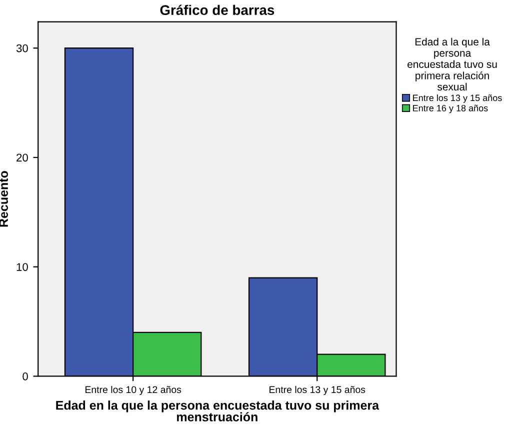 This screenshot has height=428, width=508. What do you see at coordinates (22, 48) in the screenshot?
I see `y-tick-label: 30` at bounding box center [22, 48].